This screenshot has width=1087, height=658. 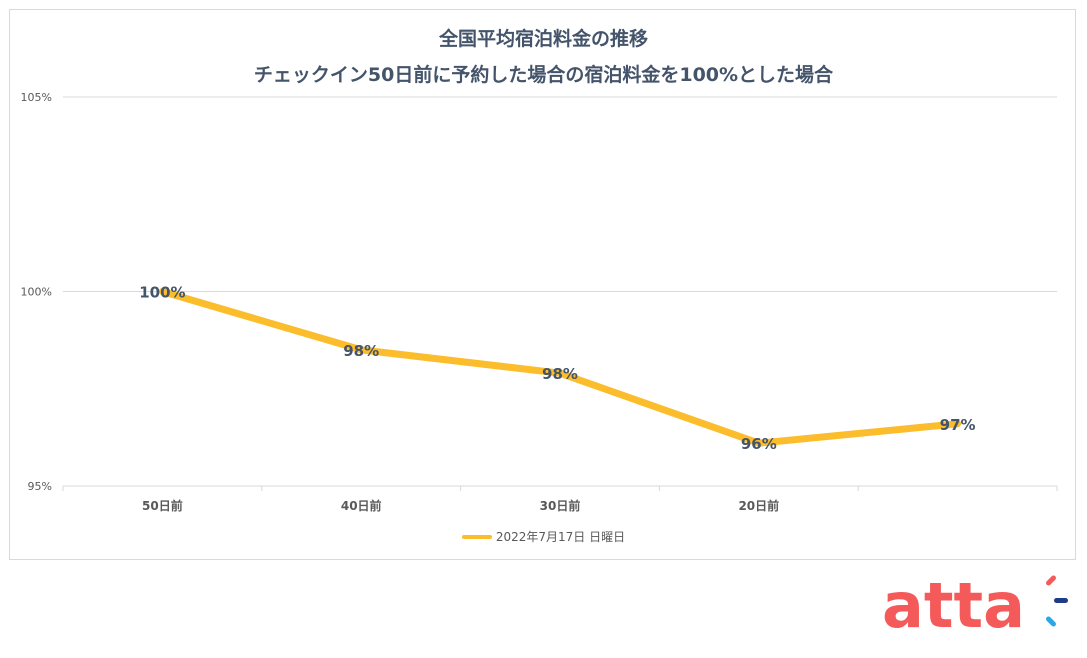 What do you see at coordinates (36, 292) in the screenshot?
I see `y-tick-label: 100%` at bounding box center [36, 292].